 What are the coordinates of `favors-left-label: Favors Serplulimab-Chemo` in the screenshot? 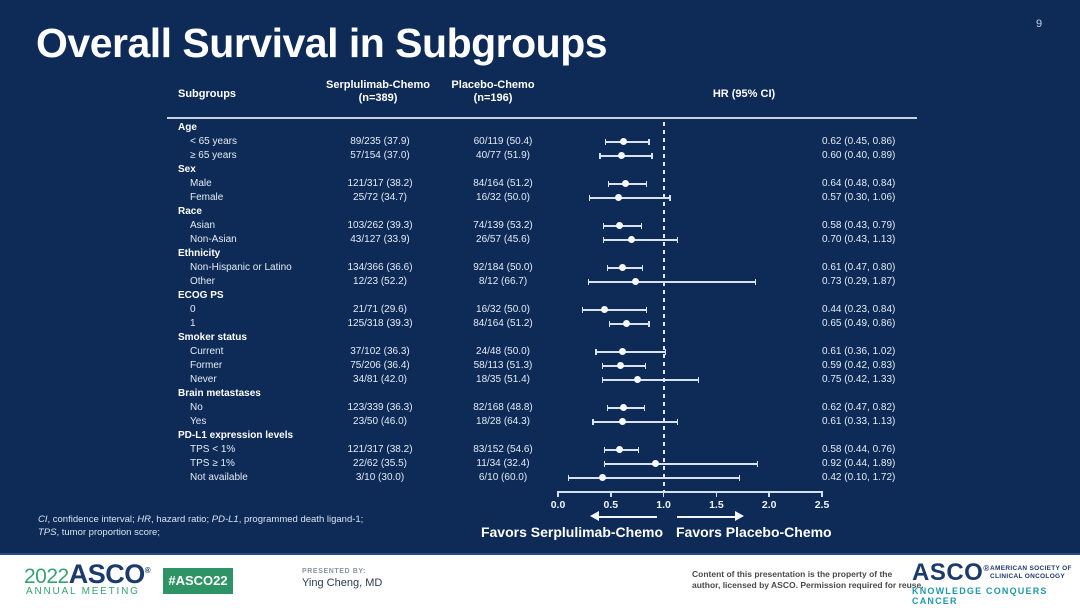 It's located at (571, 532).